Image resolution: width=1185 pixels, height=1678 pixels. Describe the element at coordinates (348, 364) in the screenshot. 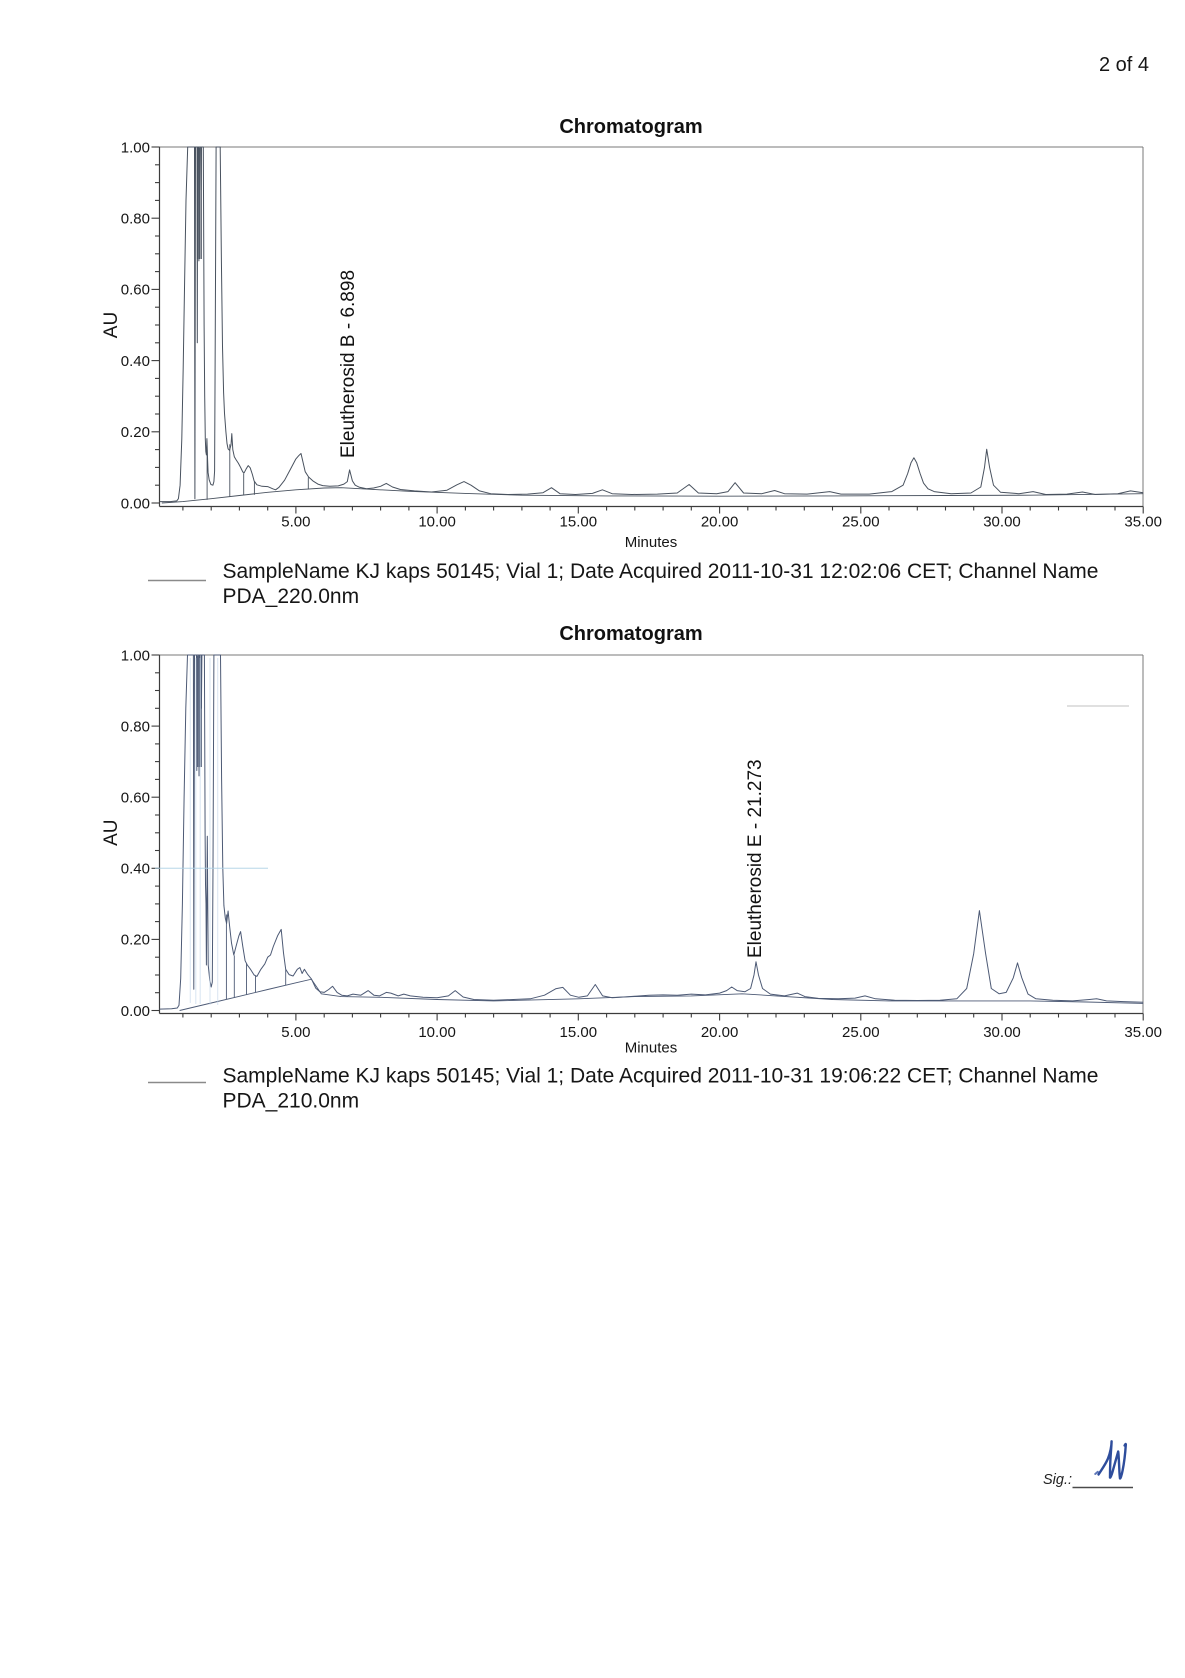

I see `svg-text: Eleutherosid B - 6.898` at that location.